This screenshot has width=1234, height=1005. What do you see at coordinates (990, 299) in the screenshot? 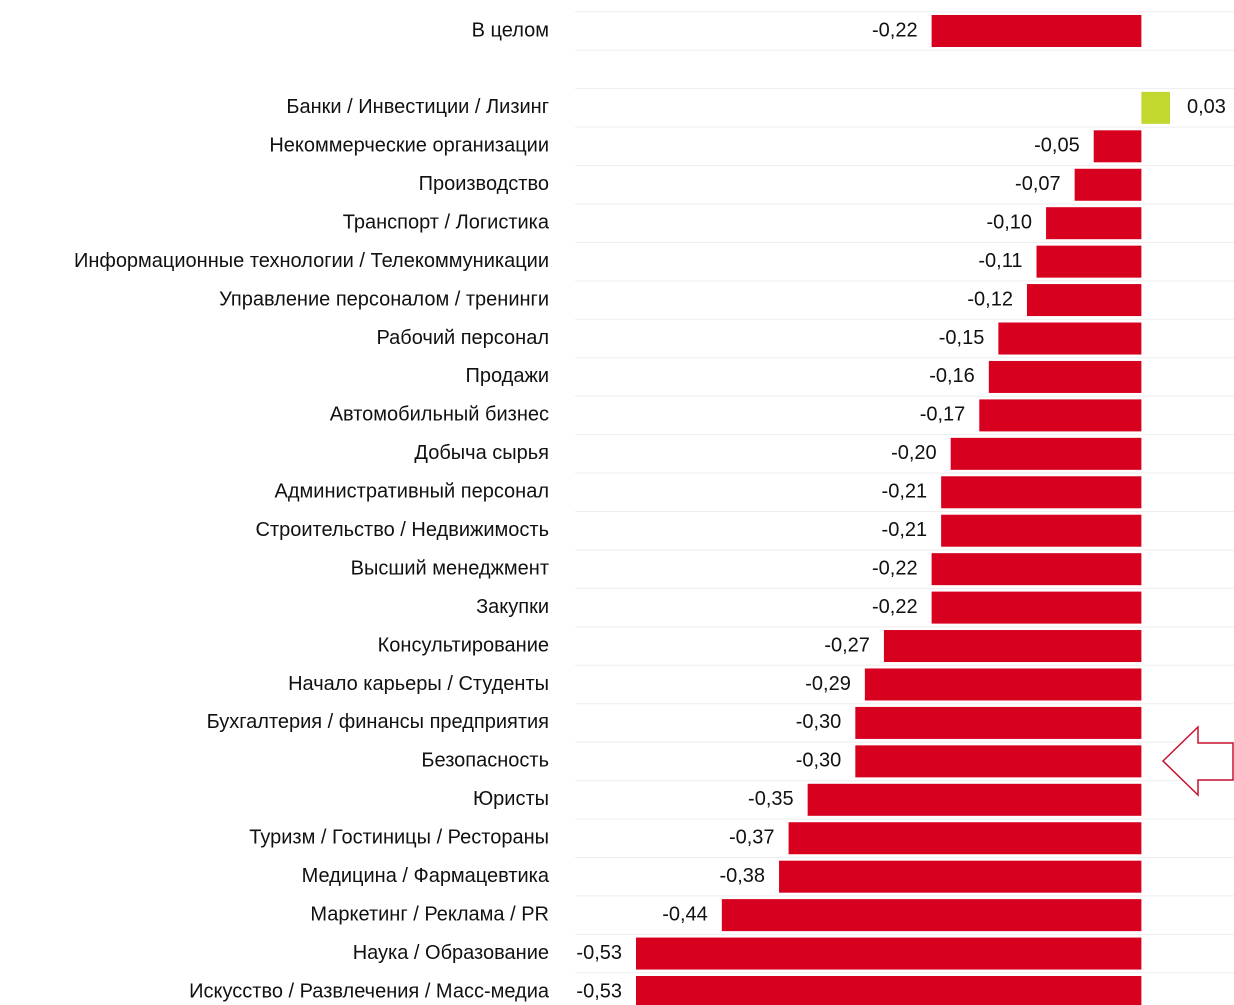
I see `value-label: -0,12` at bounding box center [990, 299].